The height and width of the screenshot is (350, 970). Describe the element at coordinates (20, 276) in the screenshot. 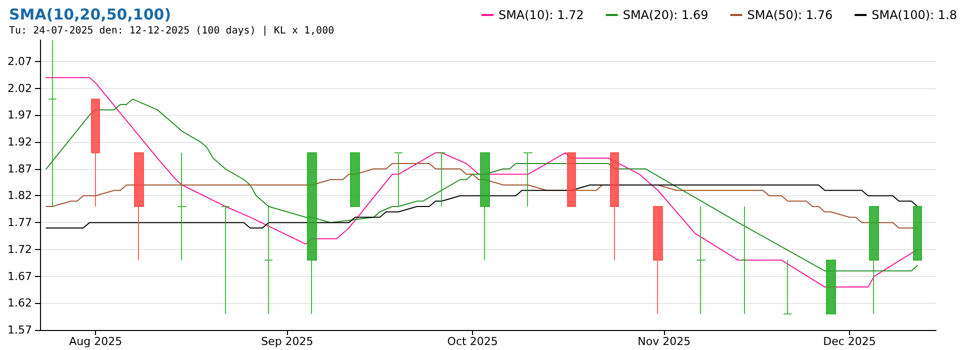

I see `y-tick-label: 1.67` at that location.